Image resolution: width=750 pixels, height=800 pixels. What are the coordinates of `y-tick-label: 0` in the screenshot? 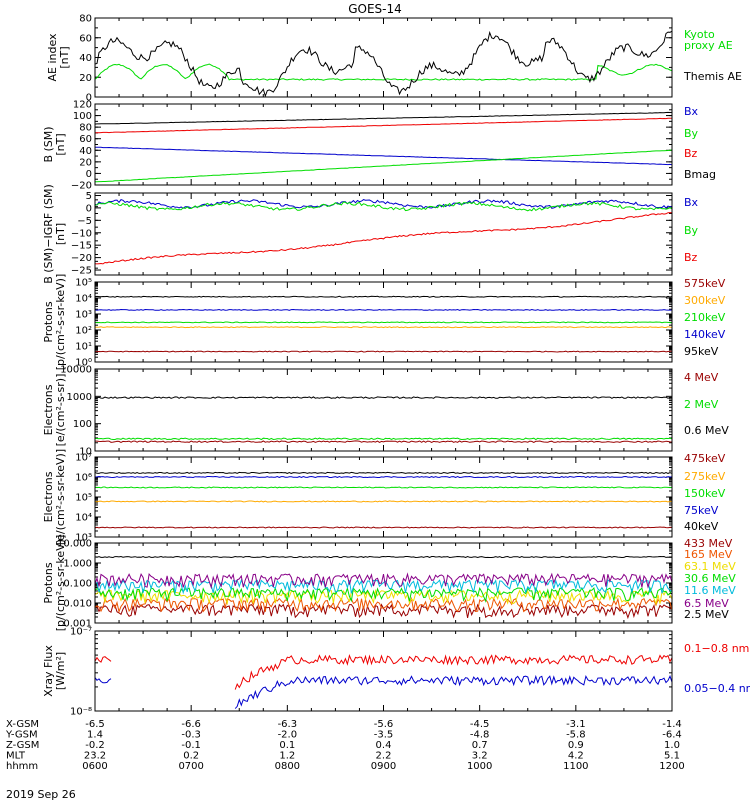 It's located at (89, 174).